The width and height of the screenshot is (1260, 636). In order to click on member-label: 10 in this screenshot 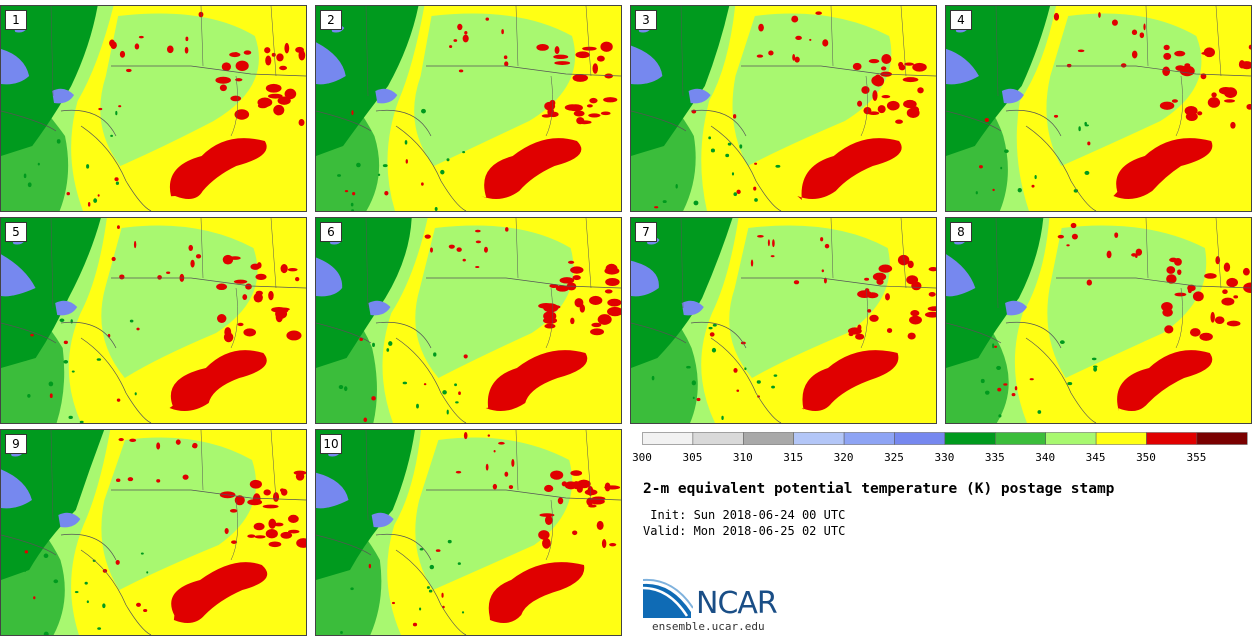, I will do `click(331, 444)`.